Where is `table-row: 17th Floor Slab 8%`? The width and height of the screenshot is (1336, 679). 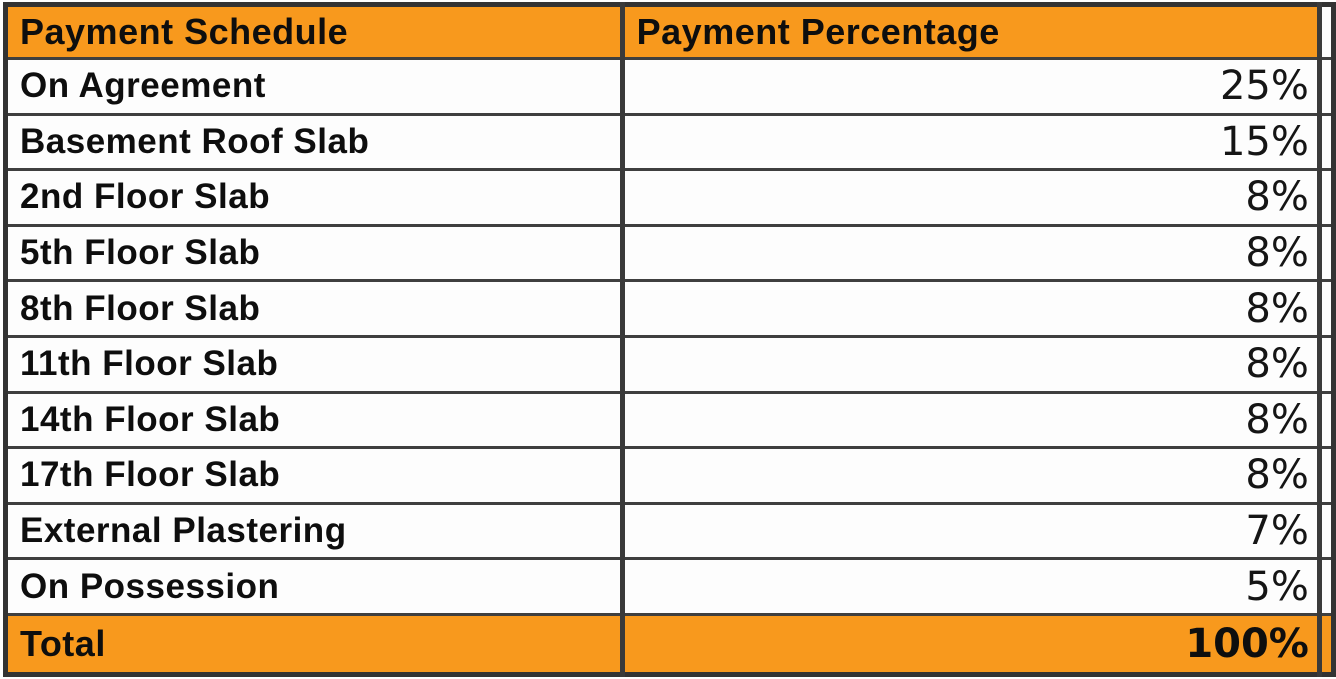
table-row: 17th Floor Slab 8% is located at coordinates (669, 475).